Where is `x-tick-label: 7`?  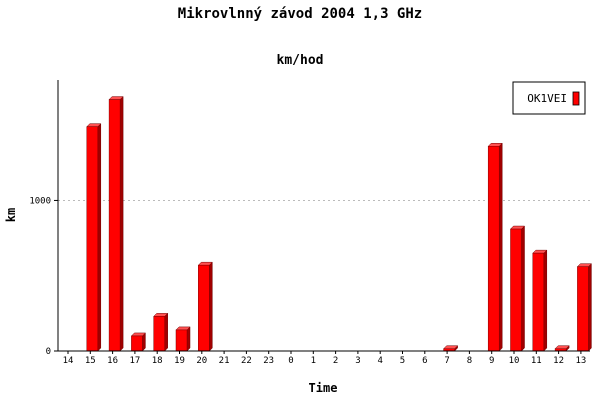 x-tick-label: 7 is located at coordinates (446, 361).